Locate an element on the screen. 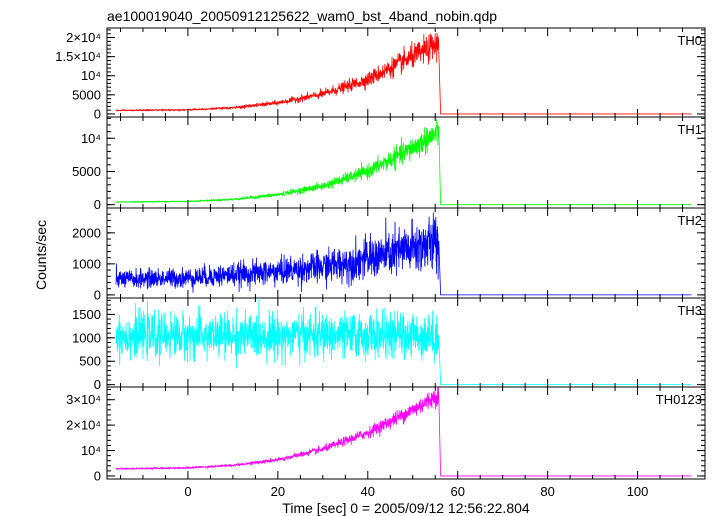 The height and width of the screenshot is (516, 717). panel-label: TH1 is located at coordinates (689, 129).